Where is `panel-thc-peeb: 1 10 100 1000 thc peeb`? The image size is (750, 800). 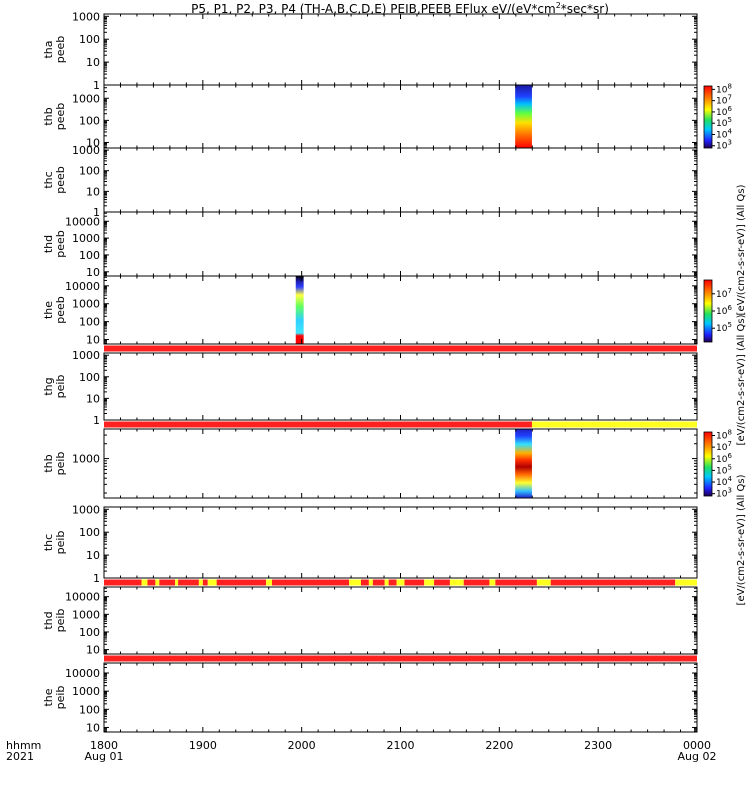
panel-thc-peeb: 1 10 100 1000 thc peeb is located at coordinates (370, 181).